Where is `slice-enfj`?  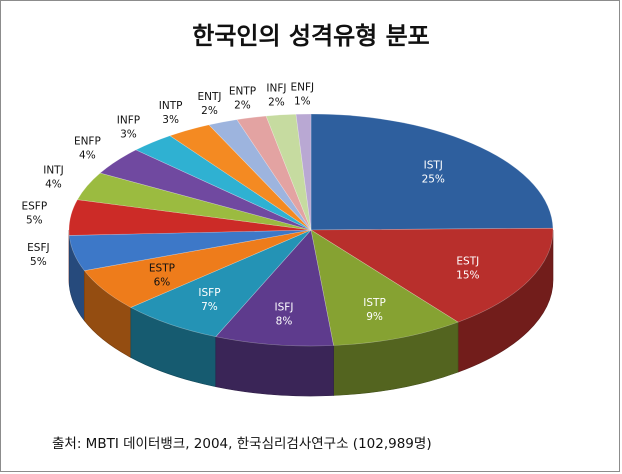 slice-enfj is located at coordinates (303, 172).